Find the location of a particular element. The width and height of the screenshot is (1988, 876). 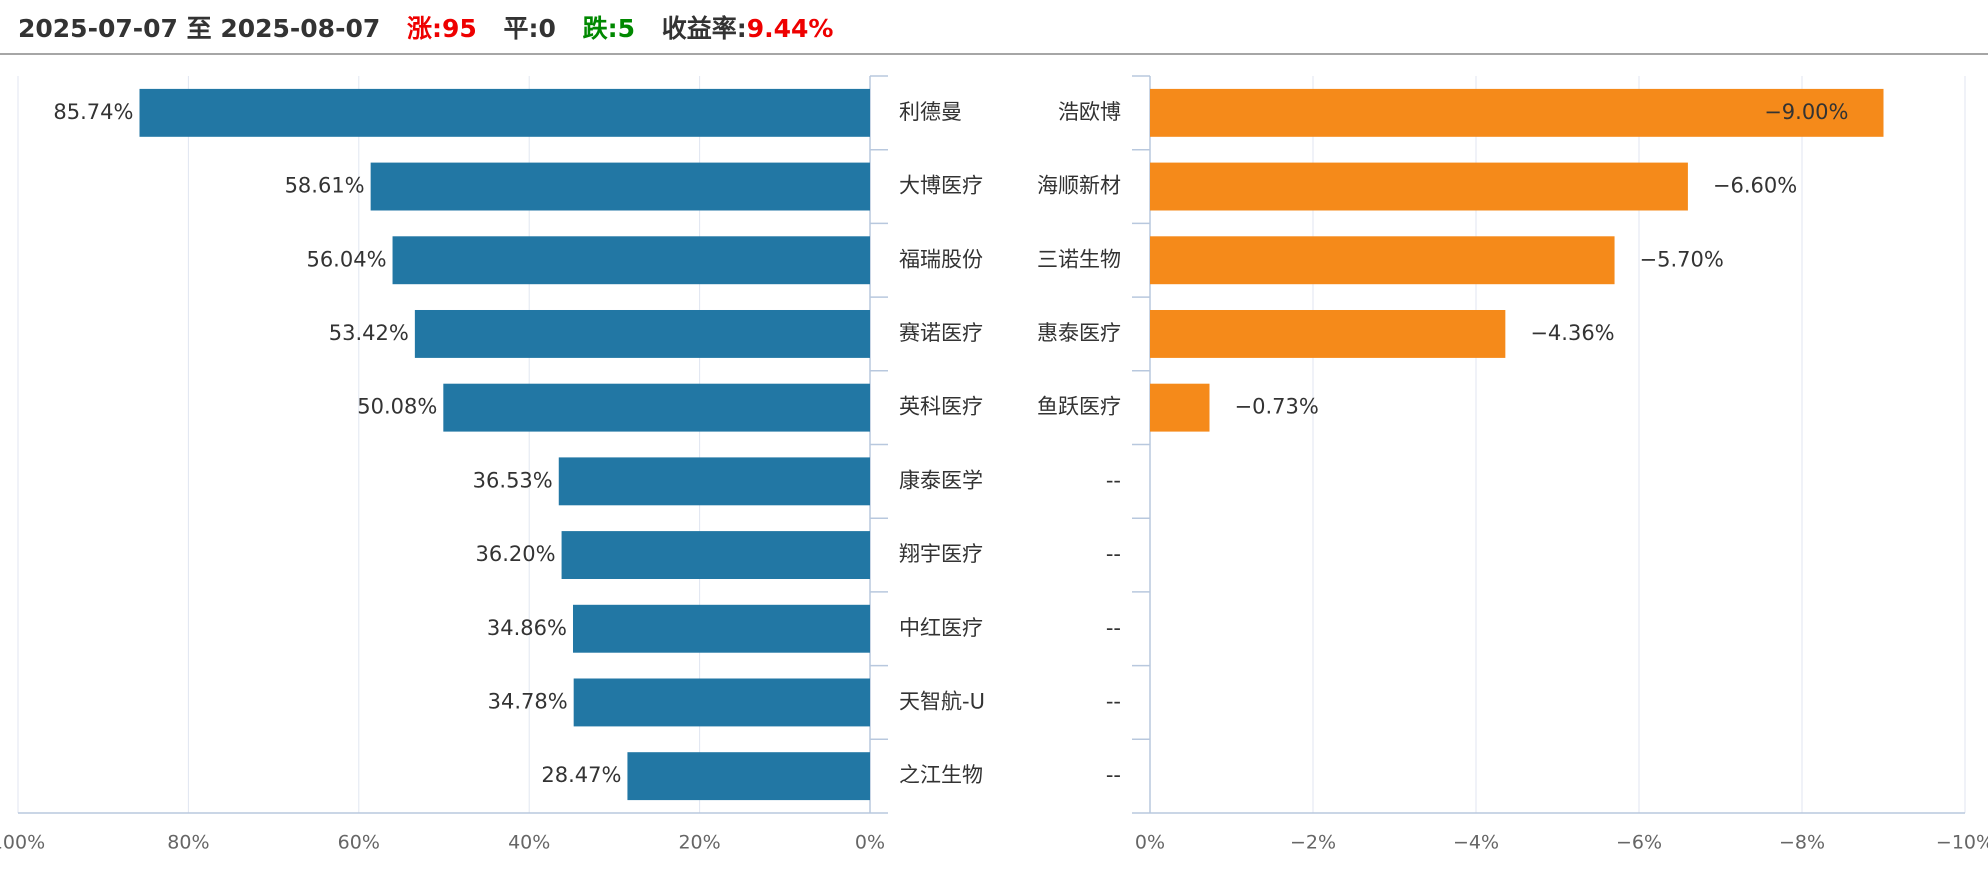

category-label: 赛诺医疗 is located at coordinates (941, 333).